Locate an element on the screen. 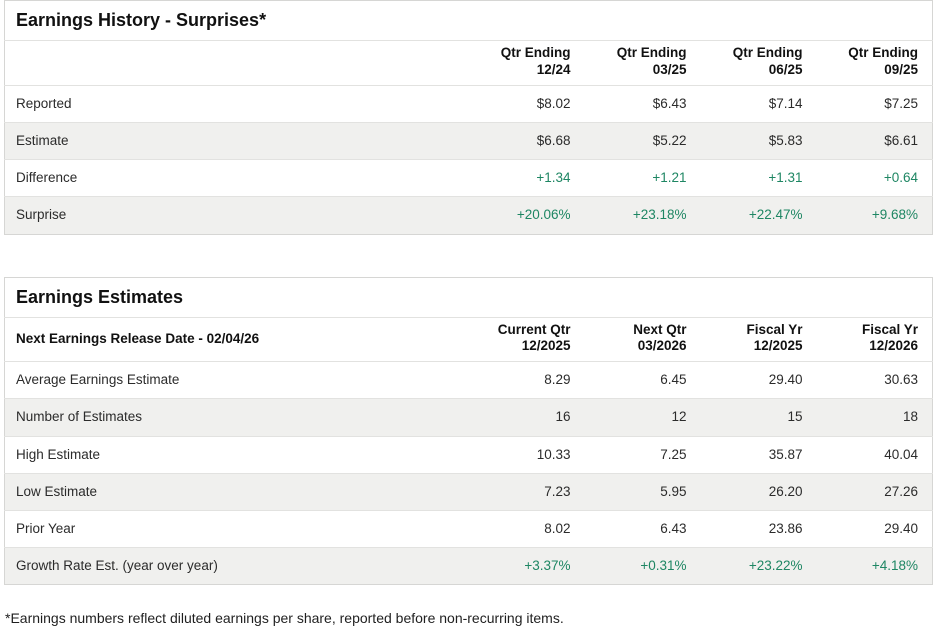 This screenshot has width=936, height=626. value-cell: 5.95 is located at coordinates (642, 492).